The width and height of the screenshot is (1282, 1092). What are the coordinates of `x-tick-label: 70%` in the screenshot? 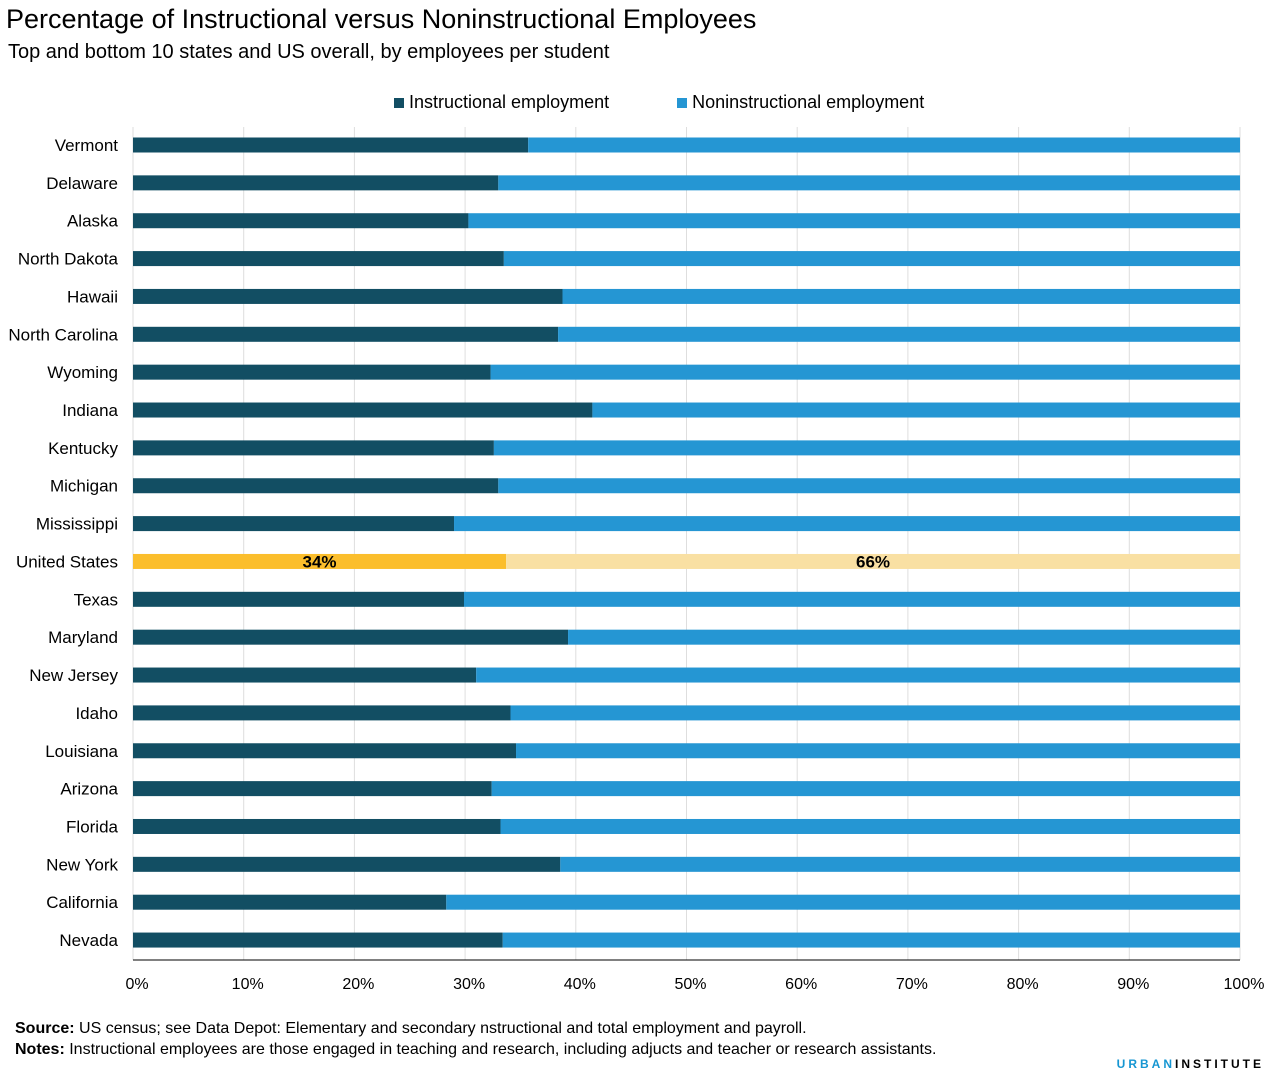 It's located at (912, 984).